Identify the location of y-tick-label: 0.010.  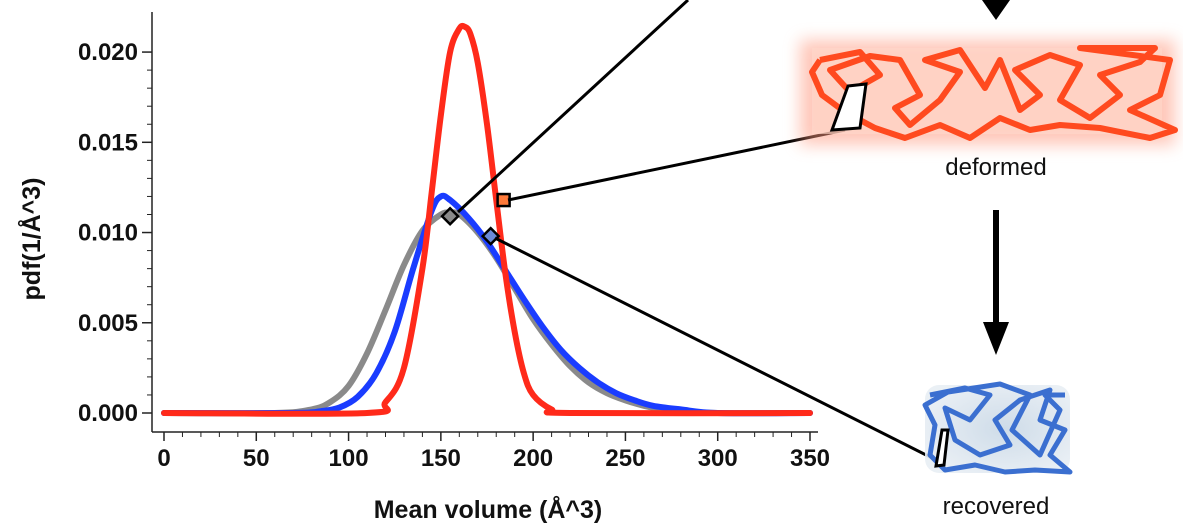
(108, 233).